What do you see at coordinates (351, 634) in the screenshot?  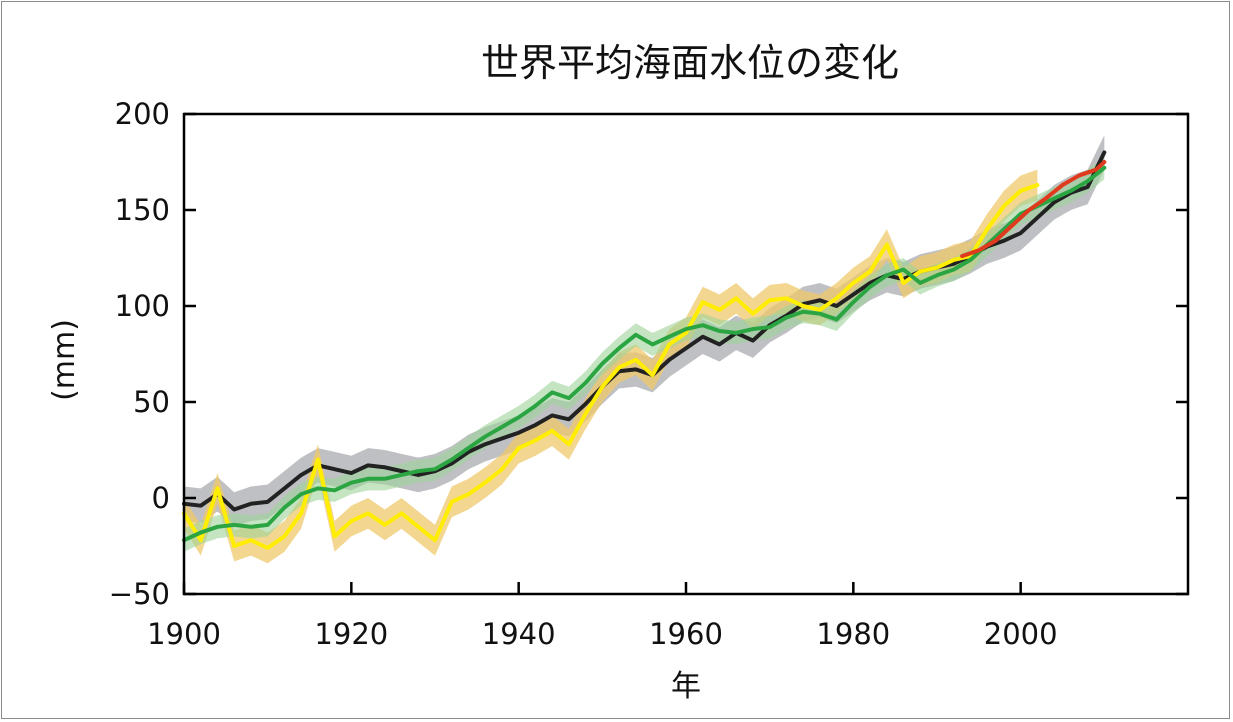 I see `x-tick-label-1920: 1920` at bounding box center [351, 634].